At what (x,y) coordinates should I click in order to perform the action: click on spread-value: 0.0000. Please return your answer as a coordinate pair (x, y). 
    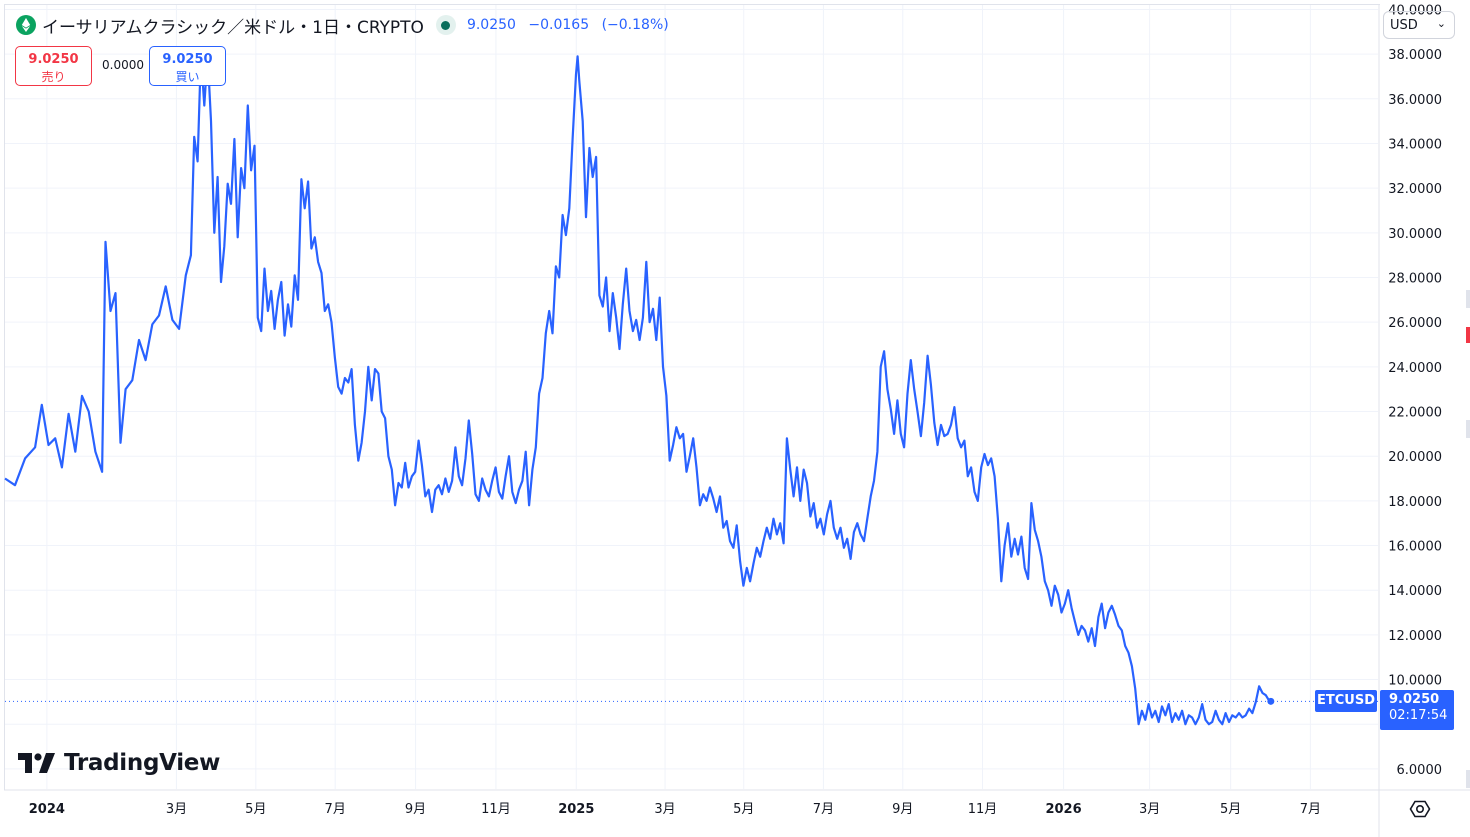
    Looking at the image, I should click on (123, 65).